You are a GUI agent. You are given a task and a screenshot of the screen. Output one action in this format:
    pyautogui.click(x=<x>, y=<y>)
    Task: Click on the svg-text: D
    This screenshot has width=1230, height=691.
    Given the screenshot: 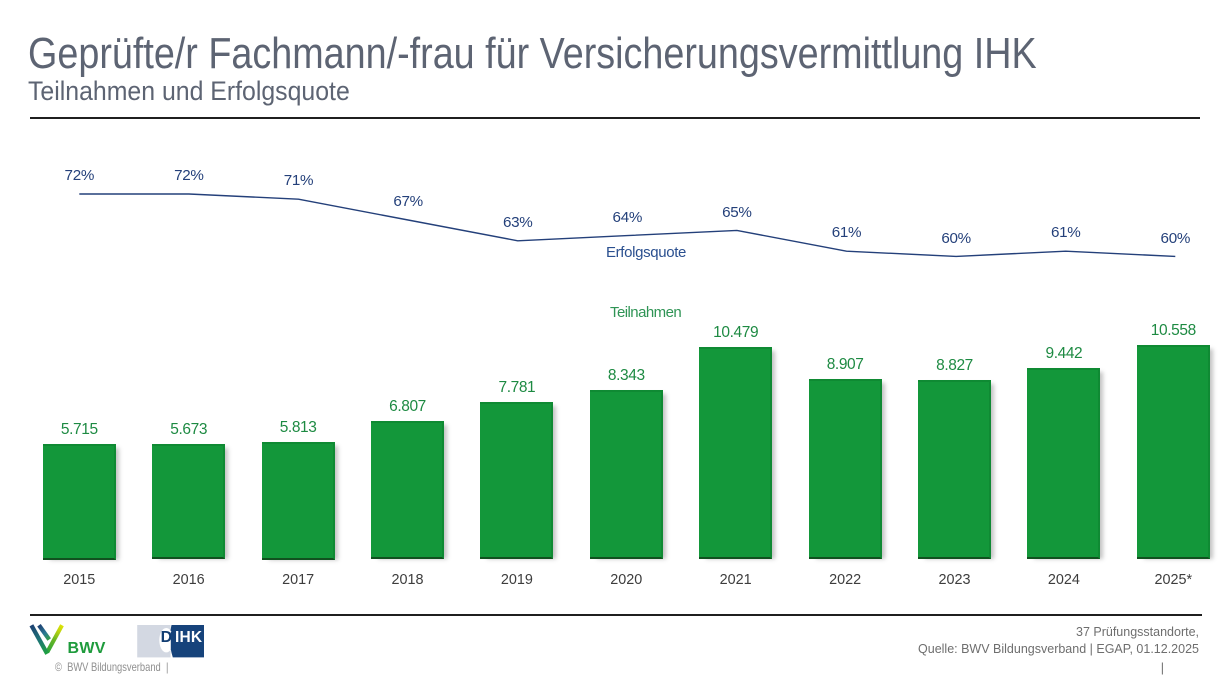 What is the action you would take?
    pyautogui.click(x=167, y=637)
    